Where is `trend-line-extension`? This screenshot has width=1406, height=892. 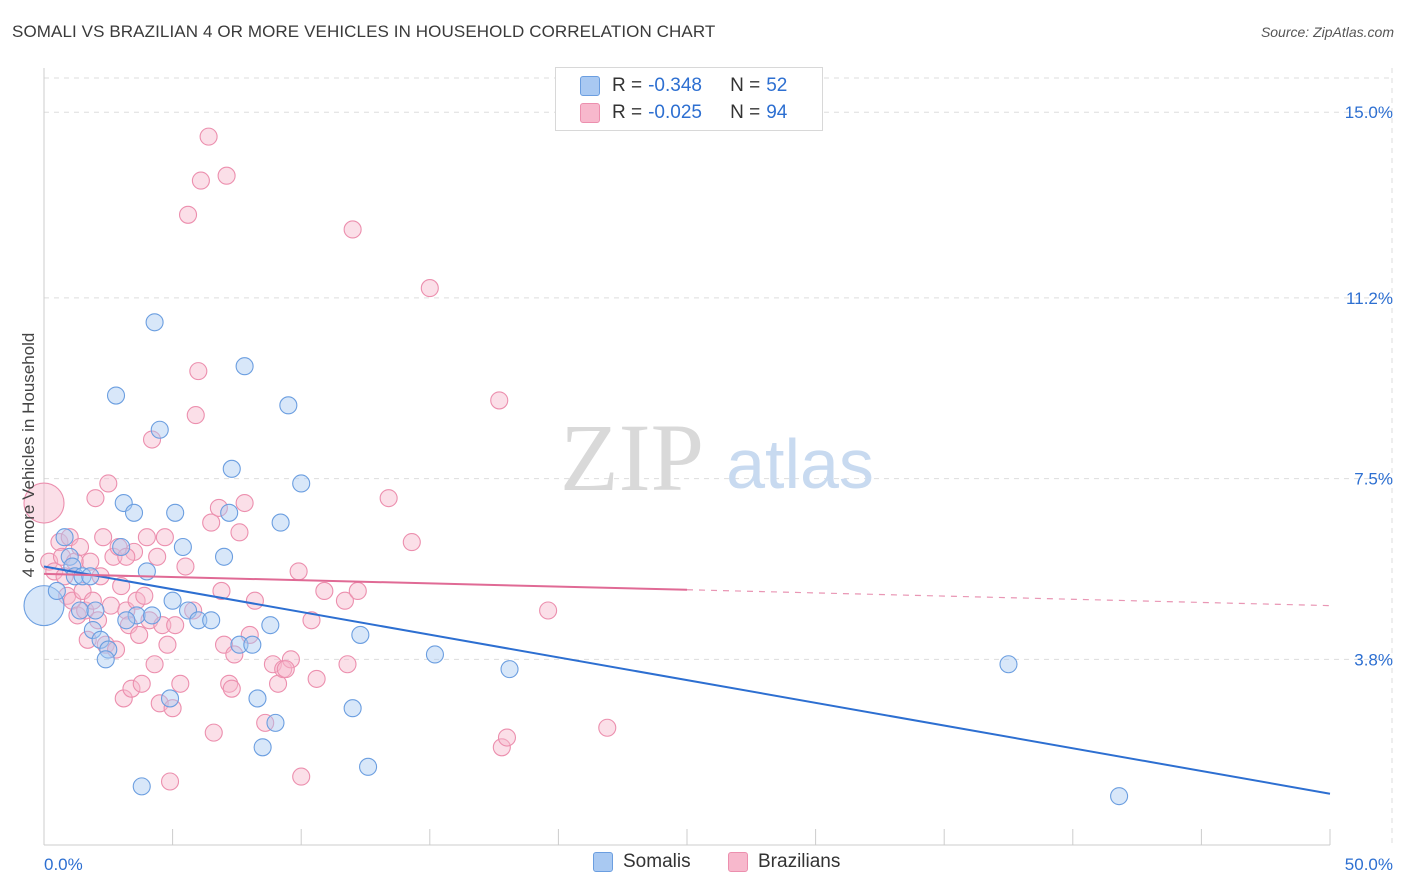
trend-line-extension is located at coordinates (1008, 598).